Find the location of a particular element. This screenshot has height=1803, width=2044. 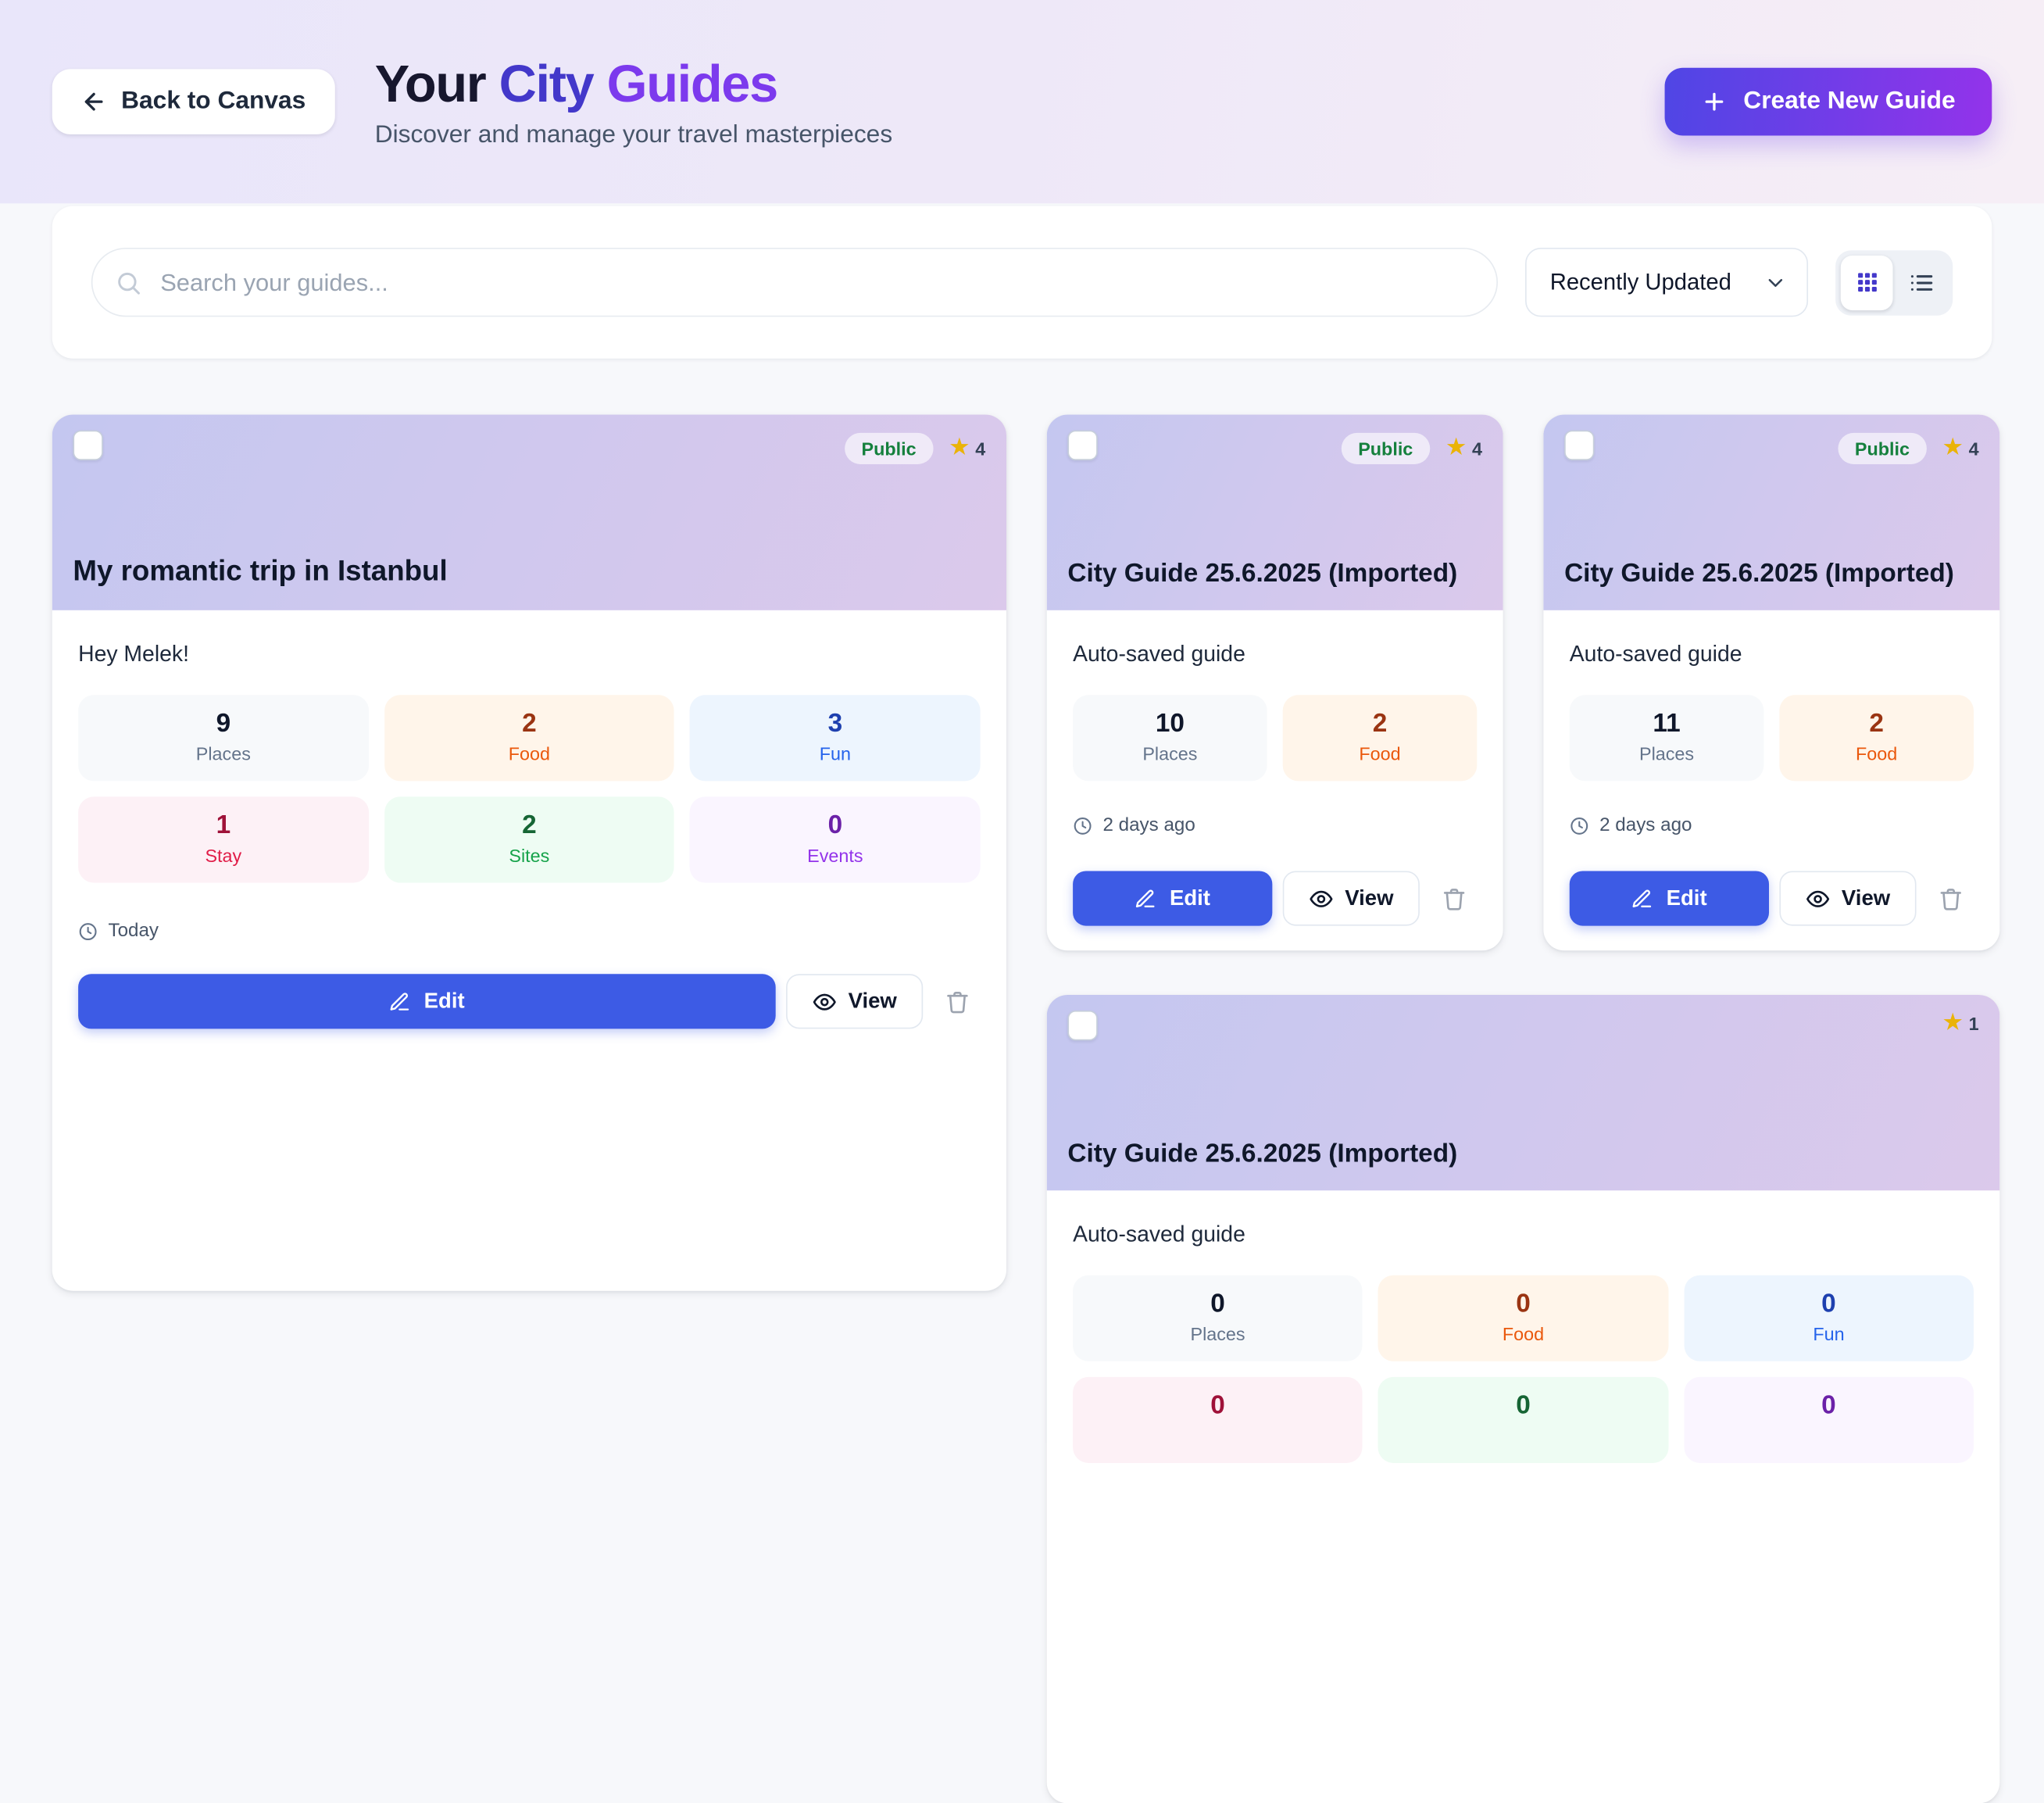

stat-food: 2 Food is located at coordinates (1380, 738).